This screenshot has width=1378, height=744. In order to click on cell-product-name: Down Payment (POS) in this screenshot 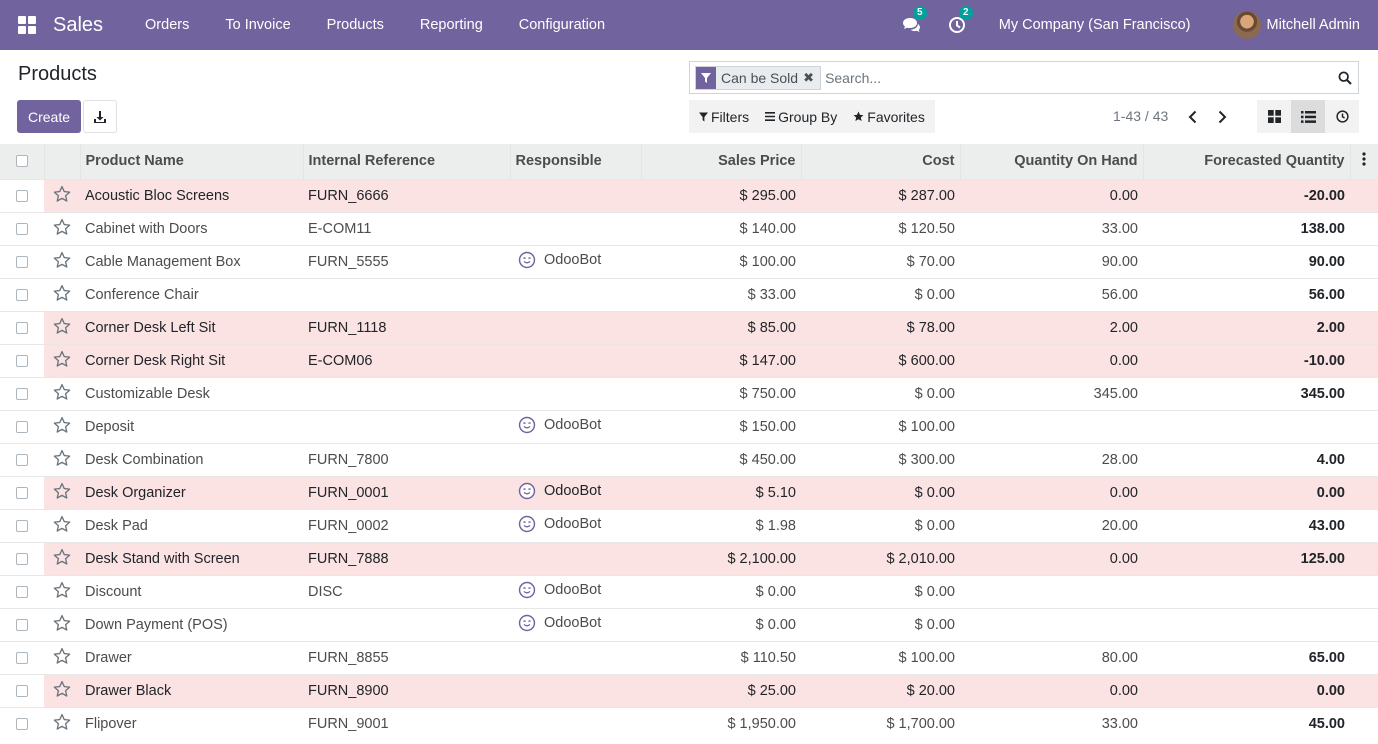, I will do `click(191, 624)`.